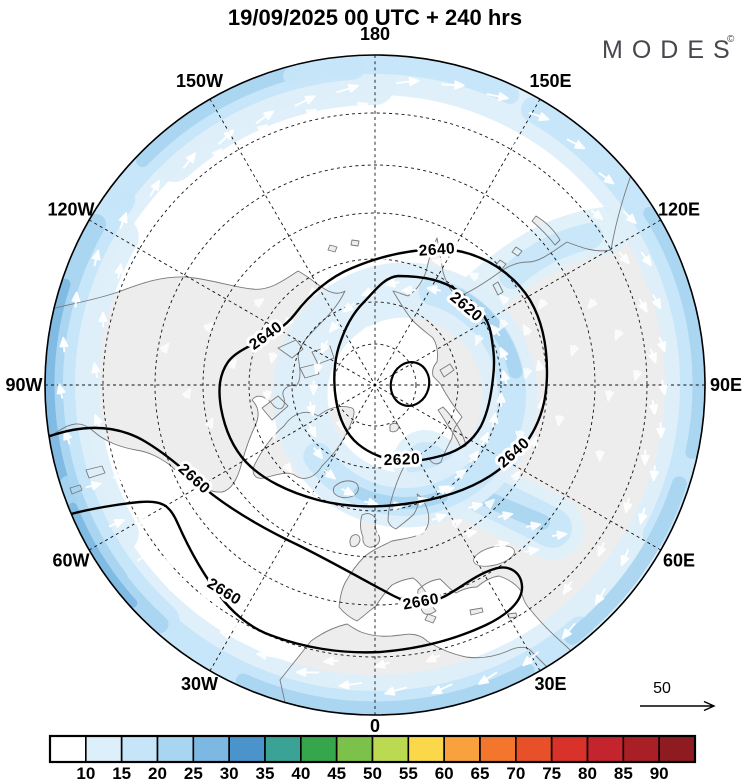 This screenshot has width=750, height=782. I want to click on meridian-label: 30E, so click(550, 684).